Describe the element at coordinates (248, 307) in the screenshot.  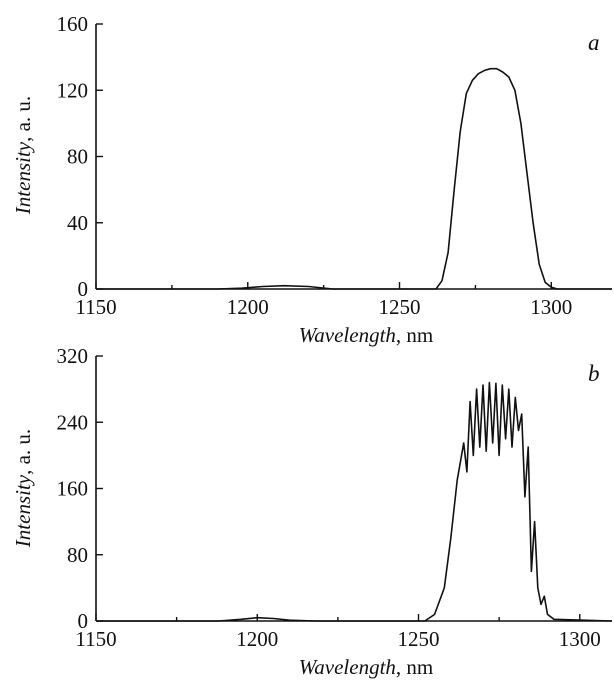
I see `panel-a-x-tick-label: 1200` at that location.